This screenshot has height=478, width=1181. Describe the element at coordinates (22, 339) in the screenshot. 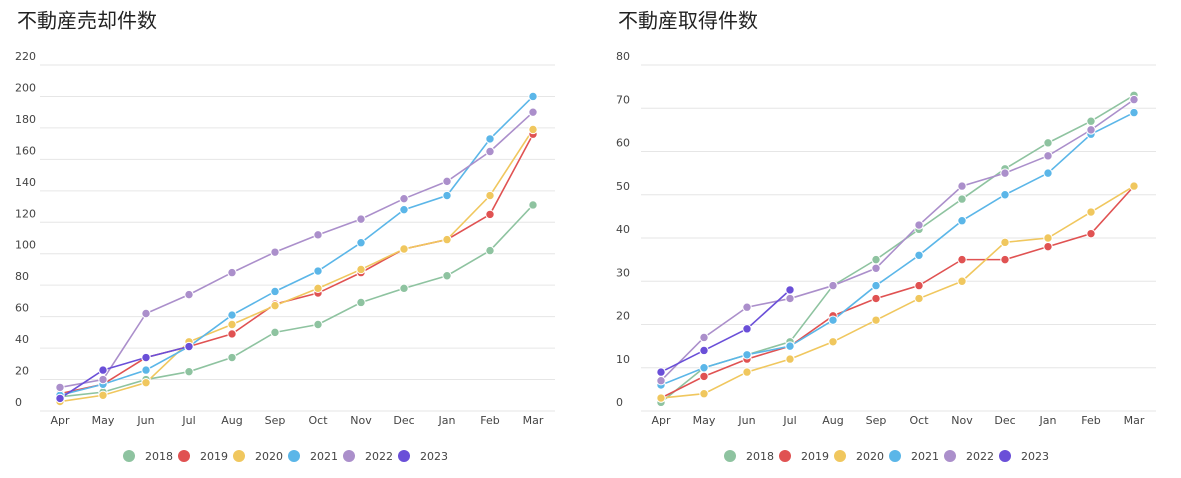

I see `y-tick-label: 40` at that location.